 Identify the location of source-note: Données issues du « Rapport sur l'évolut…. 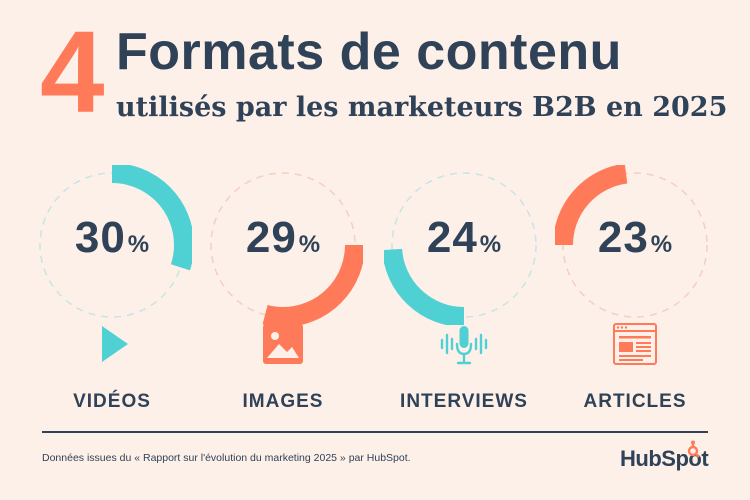
(226, 458).